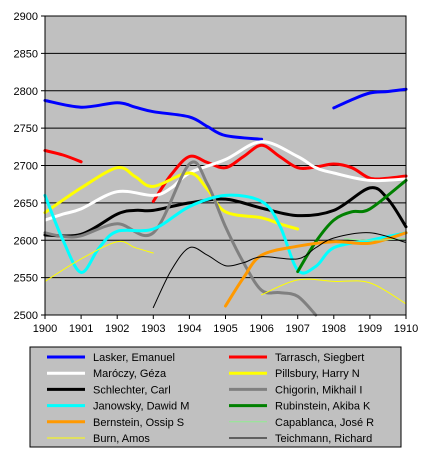 The height and width of the screenshot is (452, 426). I want to click on y-tick-label: 2500, so click(26, 316).